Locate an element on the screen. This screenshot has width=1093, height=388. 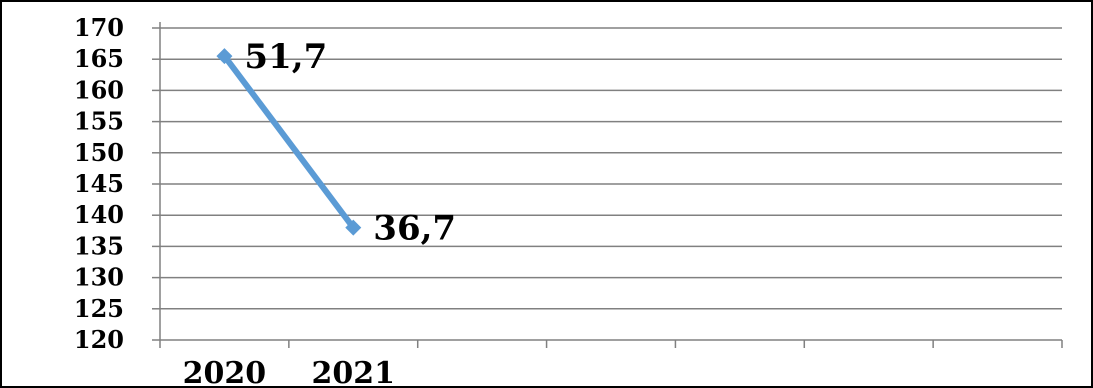
data-labels: 51,7 36,7 is located at coordinates (350, 143).